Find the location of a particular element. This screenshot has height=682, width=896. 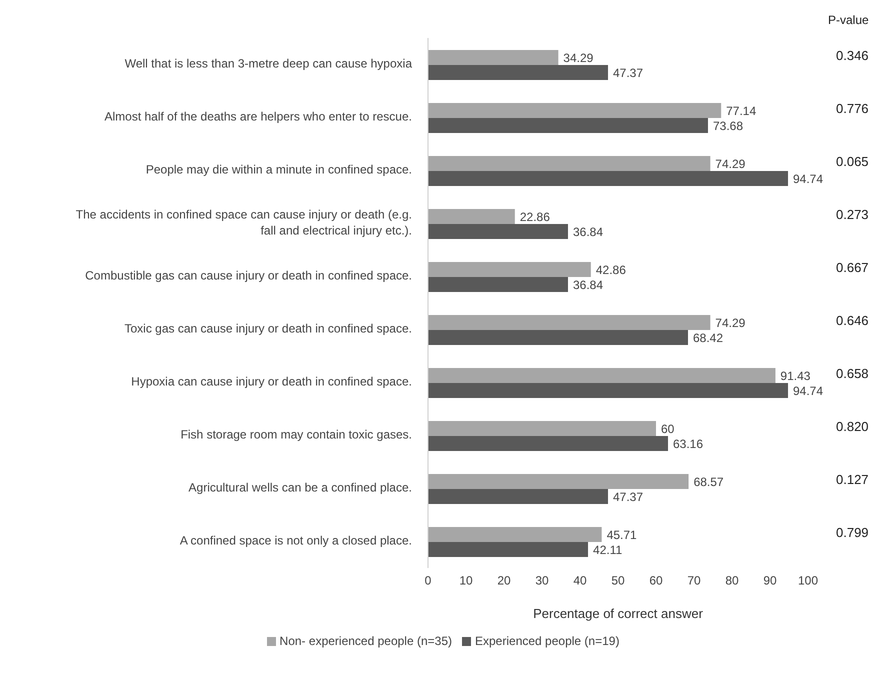

y2-tick-label: 0.776 is located at coordinates (852, 108).